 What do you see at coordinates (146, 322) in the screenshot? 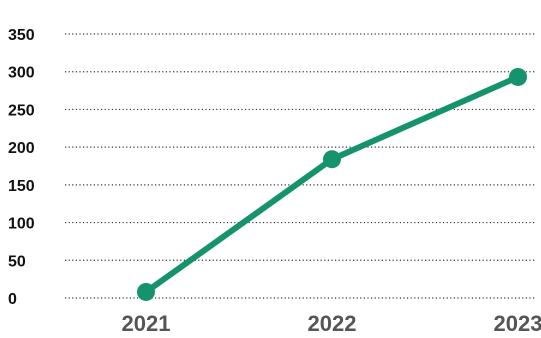
I see `x-tick-label: 2021` at bounding box center [146, 322].